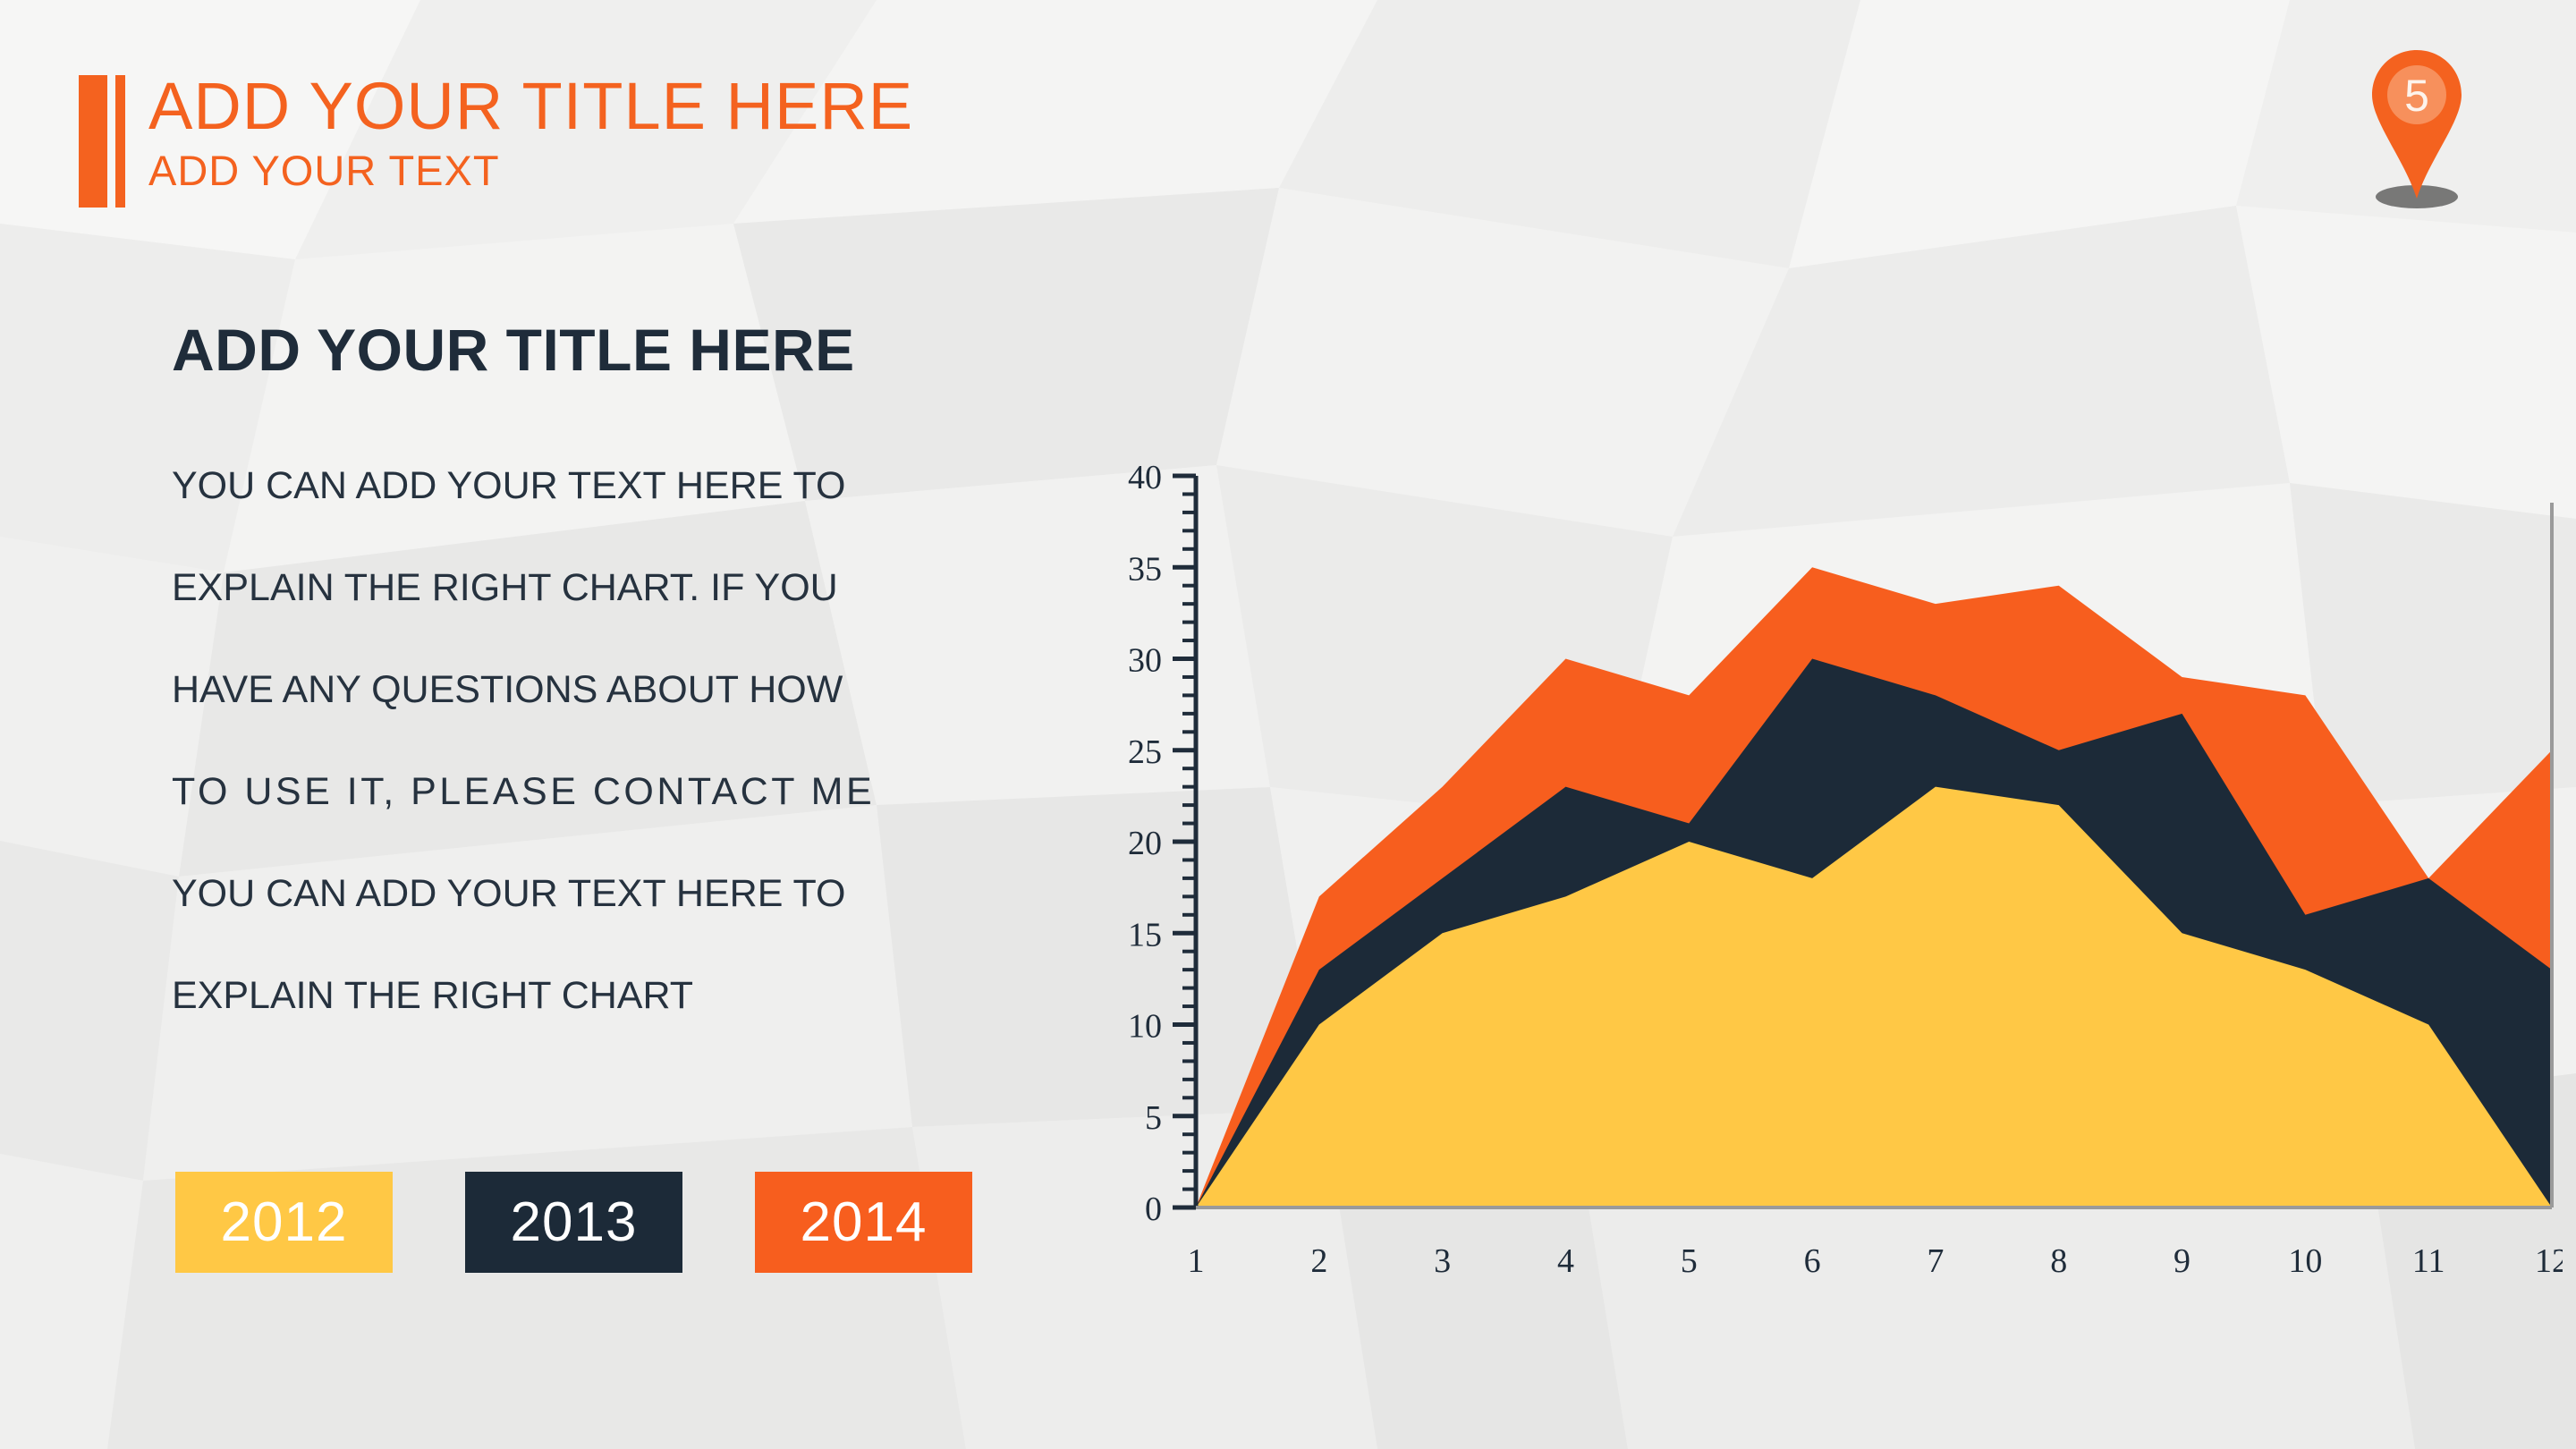 The height and width of the screenshot is (1449, 2576). I want to click on legend-label: 2012, so click(284, 1222).